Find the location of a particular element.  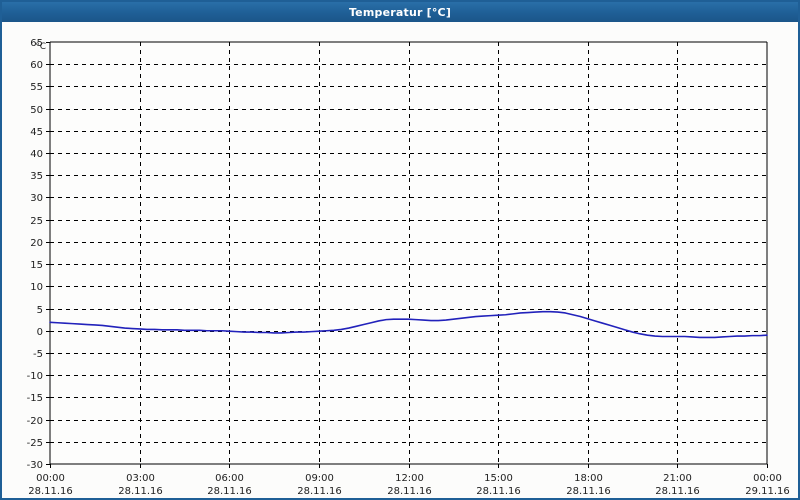

x-tick-label-time: 15:00 is located at coordinates (498, 478).